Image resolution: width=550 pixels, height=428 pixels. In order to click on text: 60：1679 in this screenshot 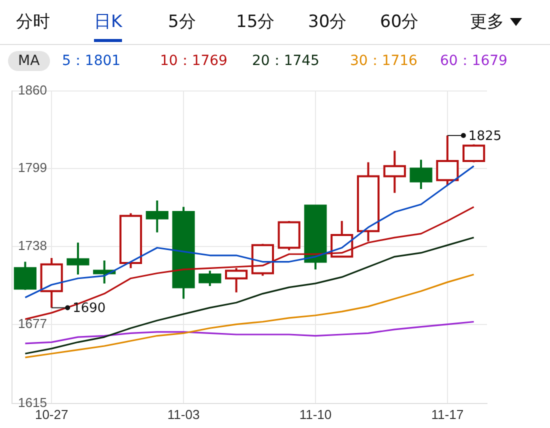, I will do `click(474, 61)`.